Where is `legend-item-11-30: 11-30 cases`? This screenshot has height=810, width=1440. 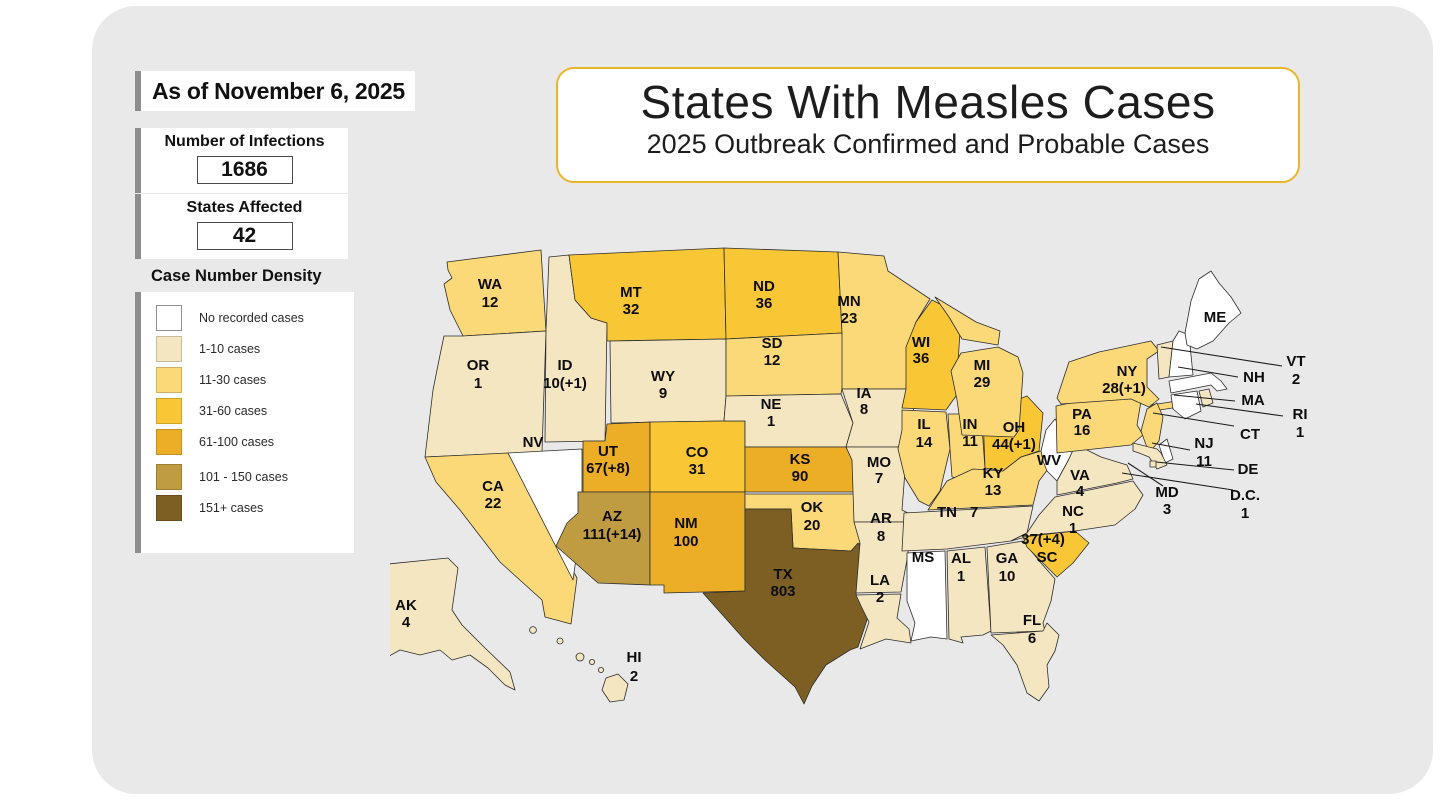
legend-item-11-30: 11-30 cases is located at coordinates (255, 380).